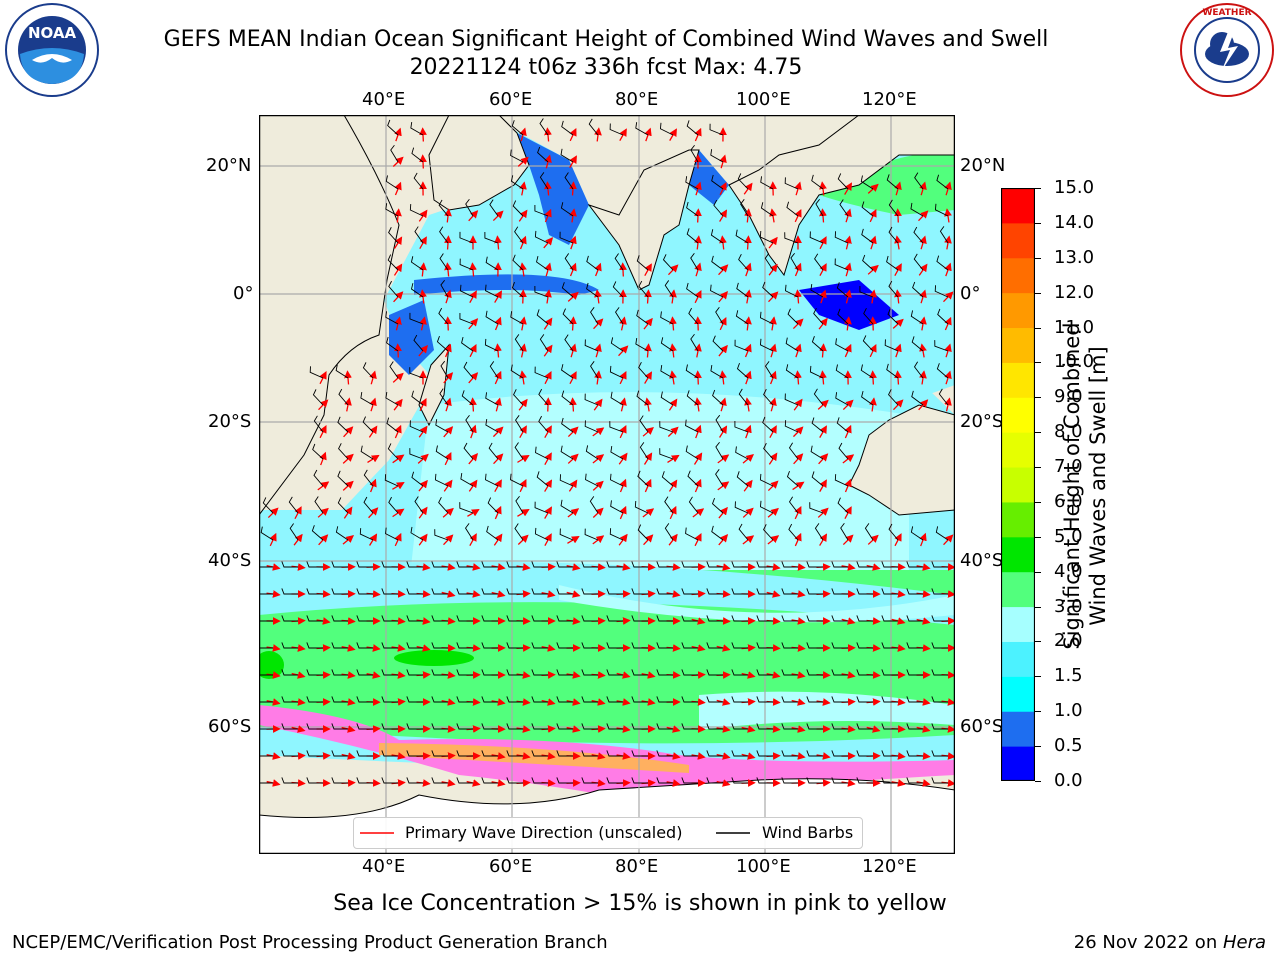 The image size is (1280, 960). I want to click on wave-direction-arrow, so click(323, 512).